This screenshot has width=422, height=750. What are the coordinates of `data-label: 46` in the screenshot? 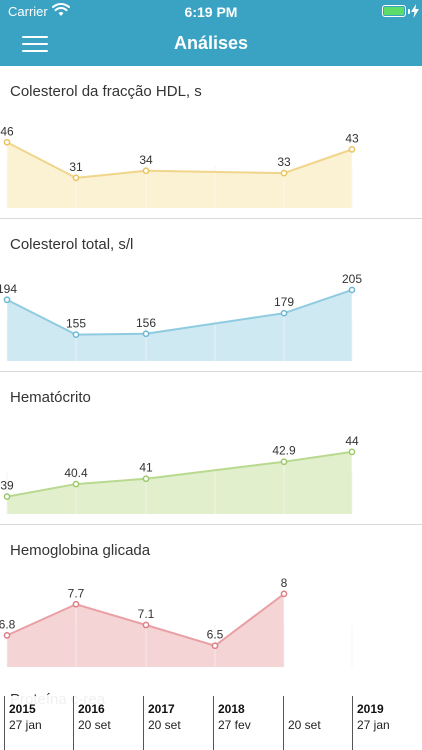 It's located at (7, 131).